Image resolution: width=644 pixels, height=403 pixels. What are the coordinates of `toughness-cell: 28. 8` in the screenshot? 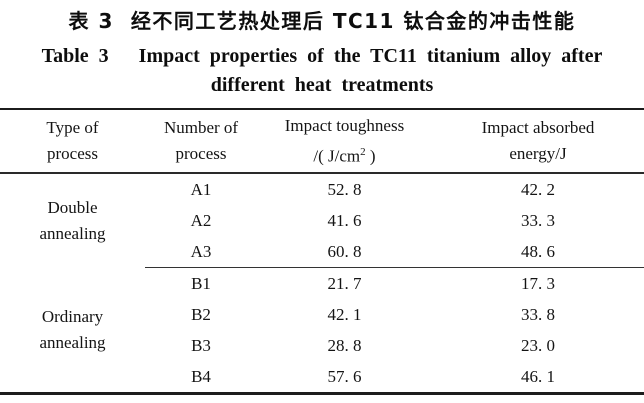 It's located at (344, 345).